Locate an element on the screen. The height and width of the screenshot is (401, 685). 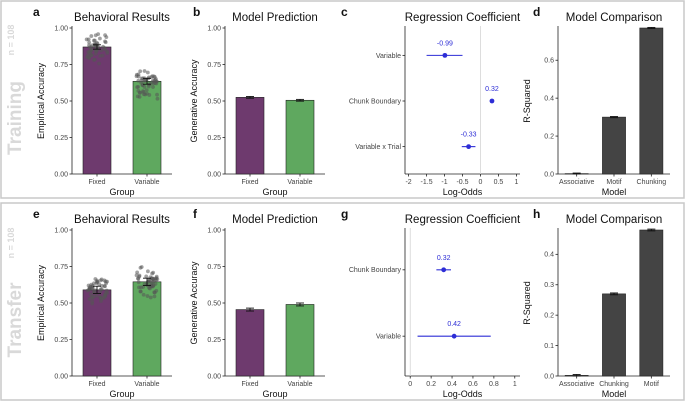
y-axis-title: Empirical Accuracy is located at coordinates (41, 100).